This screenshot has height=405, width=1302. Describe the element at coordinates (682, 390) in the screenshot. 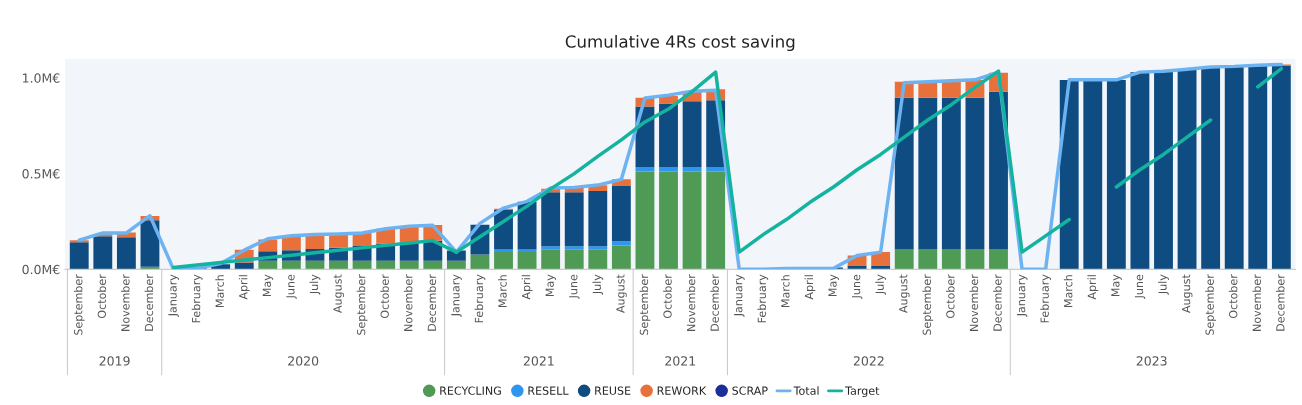

I see `legend-label: REWORK` at that location.